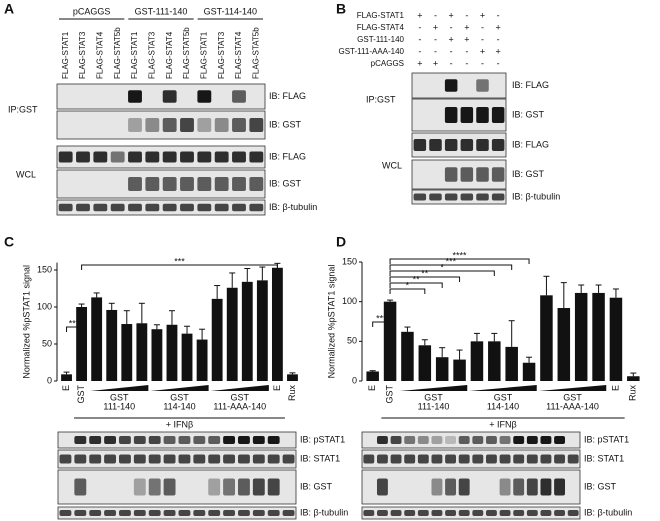 Image resolution: width=660 pixels, height=521 pixels. I want to click on panel-label: B, so click(341, 9).